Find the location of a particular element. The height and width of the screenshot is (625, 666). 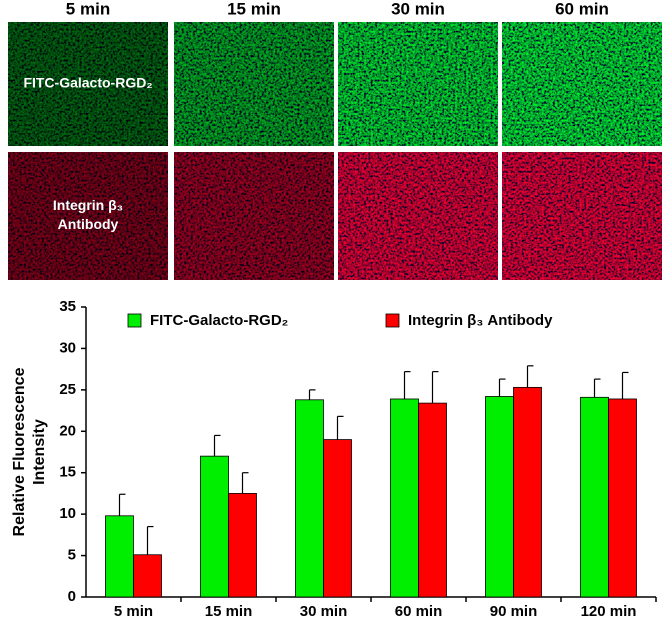

y-axis-label: Relative Fluorescence is located at coordinates (19, 451).